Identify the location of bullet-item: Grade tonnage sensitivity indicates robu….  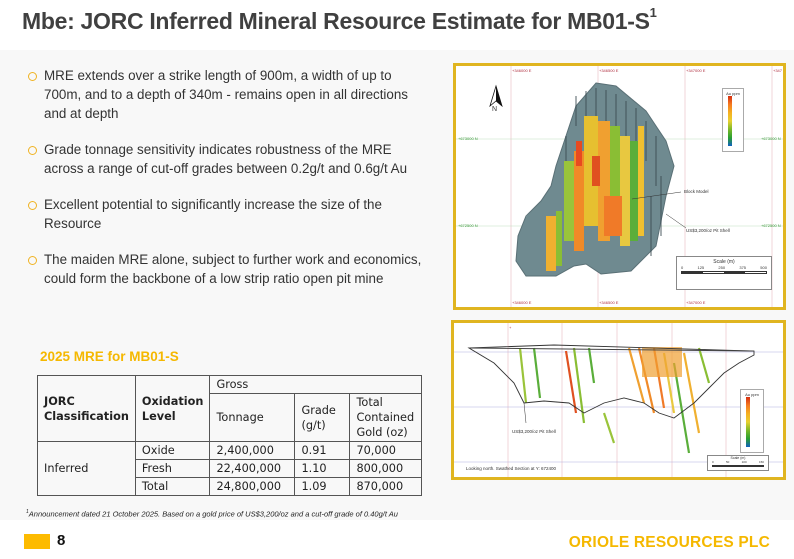
(228, 159).